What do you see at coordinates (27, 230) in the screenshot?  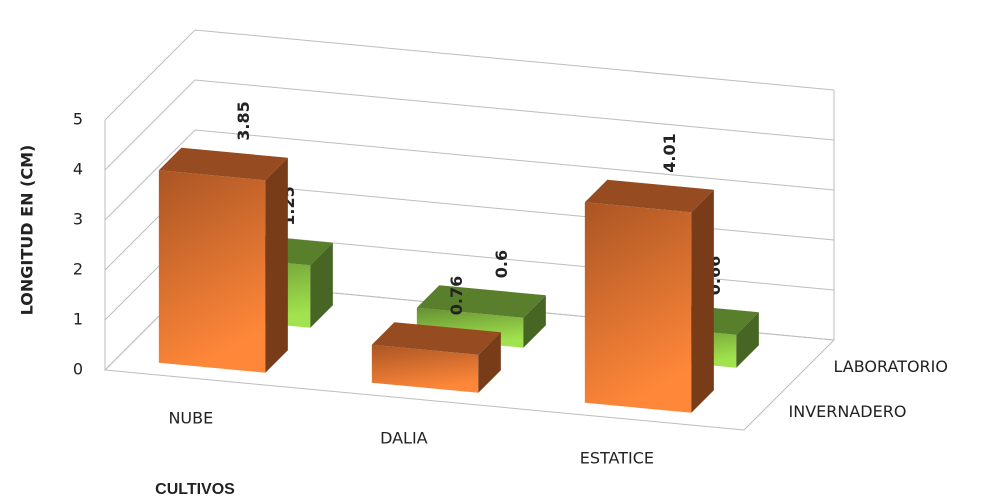 I see `y-axis-label: LONGITUD EN (CM)` at bounding box center [27, 230].